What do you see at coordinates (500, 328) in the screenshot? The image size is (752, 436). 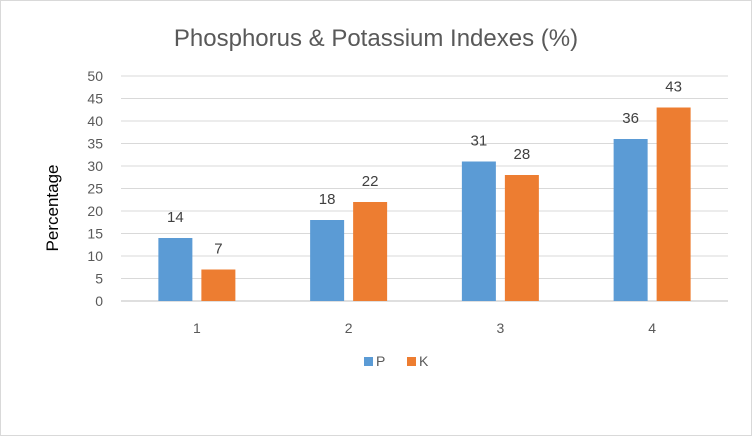 I see `x-tick-label: 3` at bounding box center [500, 328].